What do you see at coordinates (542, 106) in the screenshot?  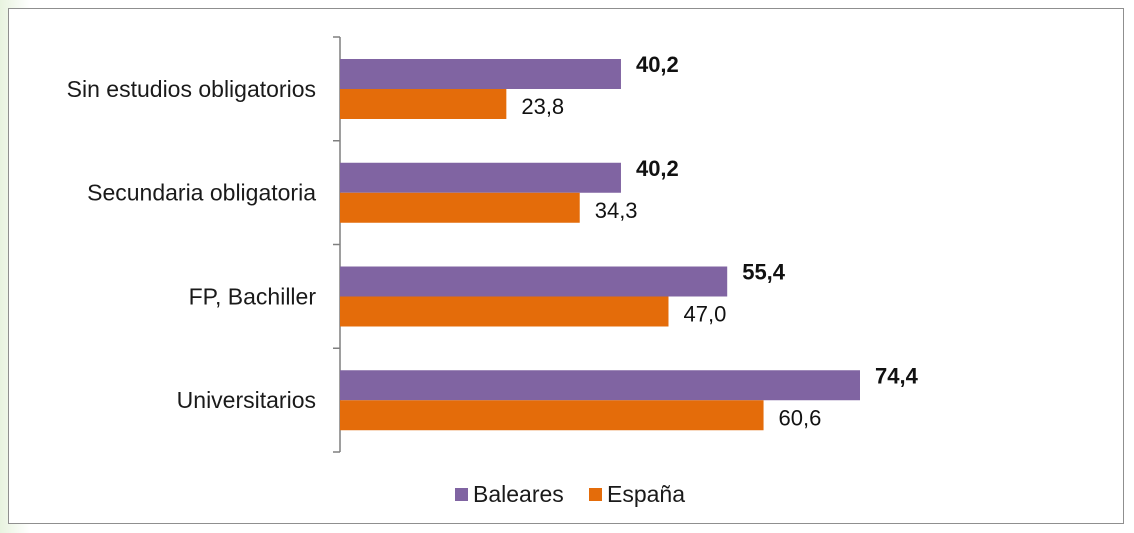 I see `data-label: 23,8` at bounding box center [542, 106].